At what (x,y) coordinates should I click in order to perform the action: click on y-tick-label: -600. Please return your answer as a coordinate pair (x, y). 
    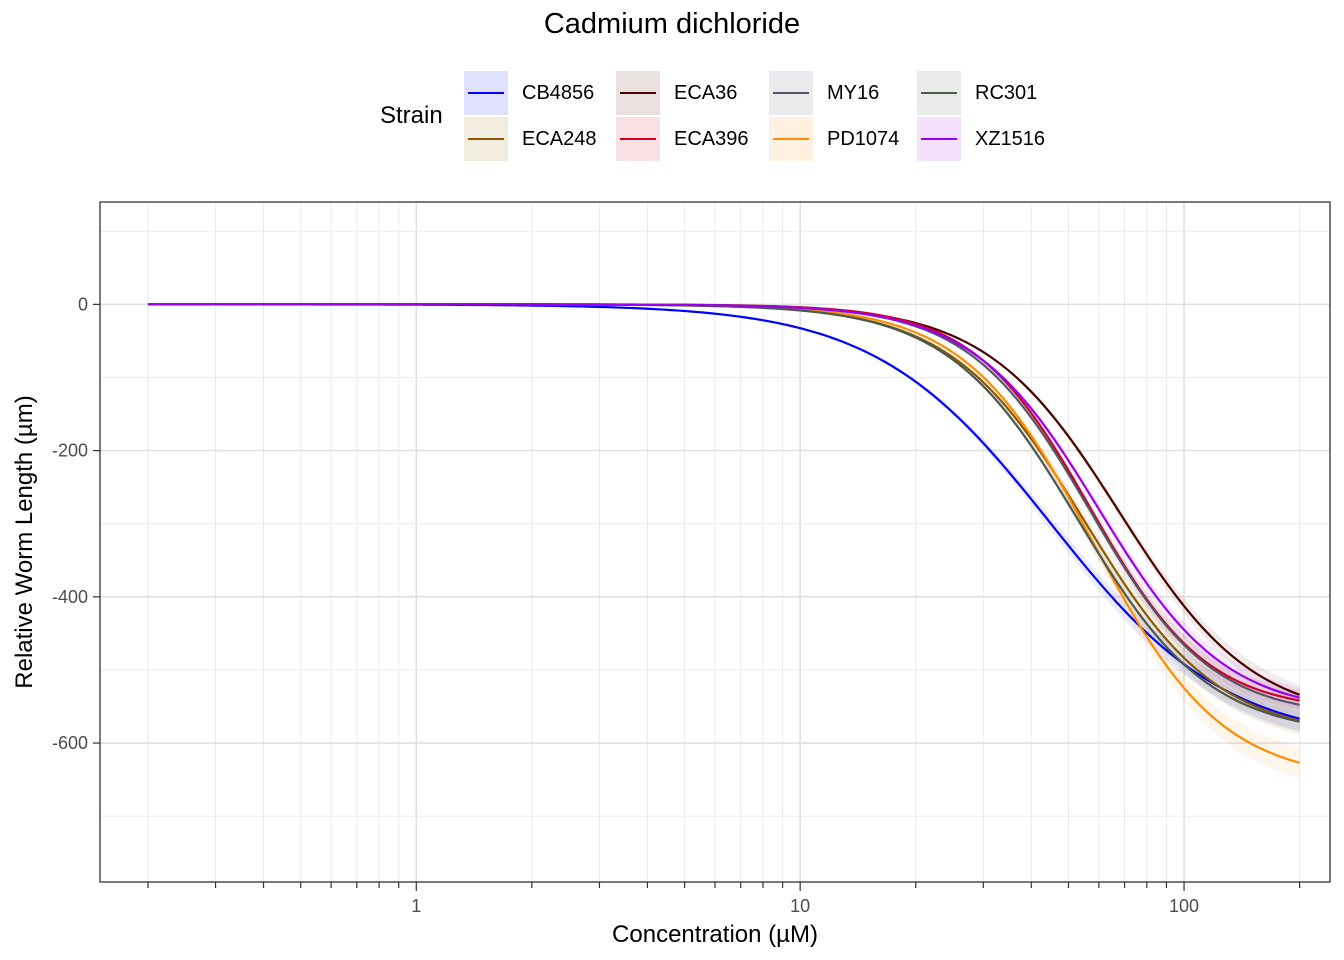
    Looking at the image, I should click on (70, 743).